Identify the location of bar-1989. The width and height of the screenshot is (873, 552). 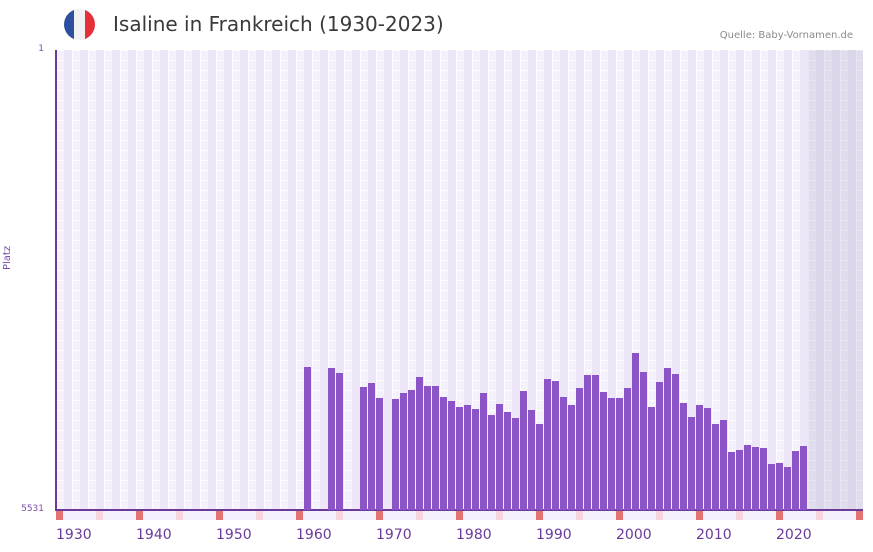
(531, 459).